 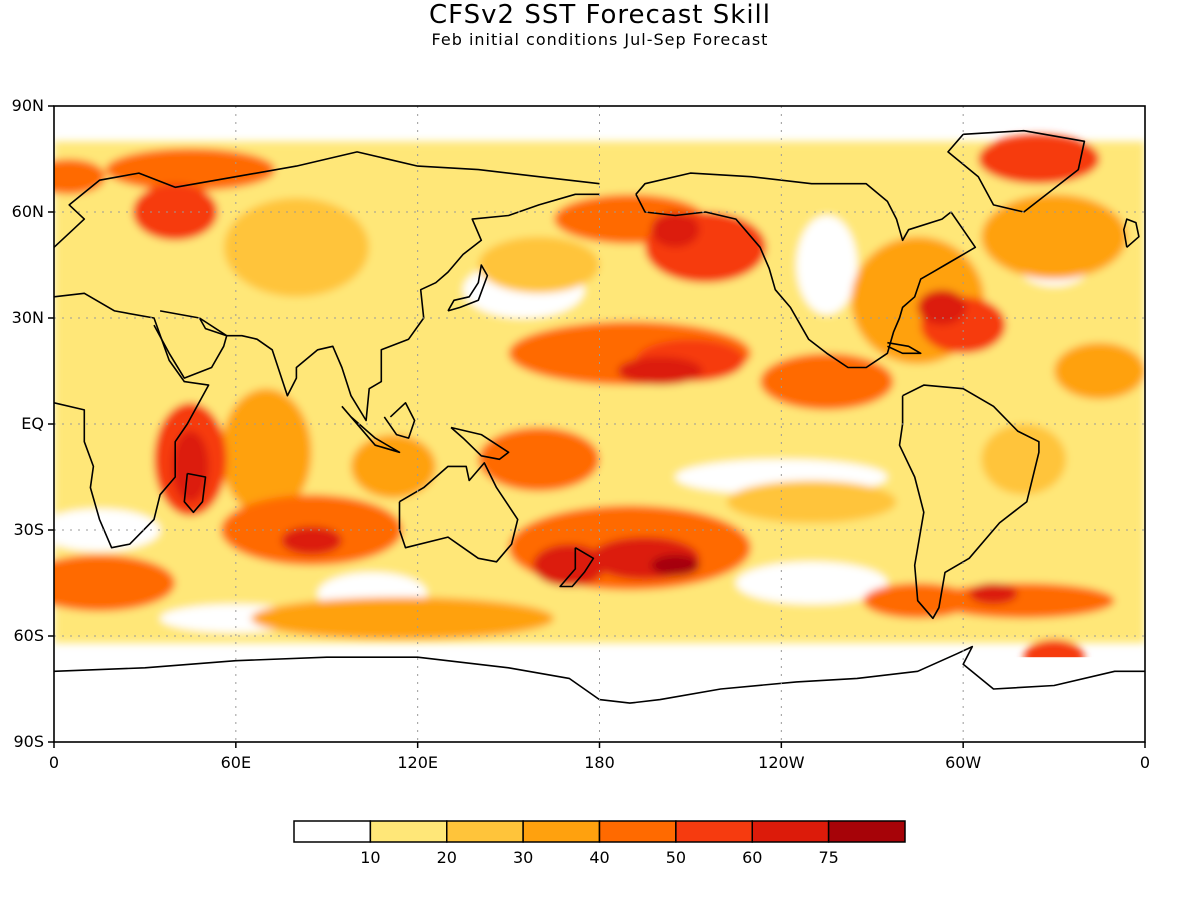 What do you see at coordinates (599, 762) in the screenshot?
I see `longitude-label: 180` at bounding box center [599, 762].